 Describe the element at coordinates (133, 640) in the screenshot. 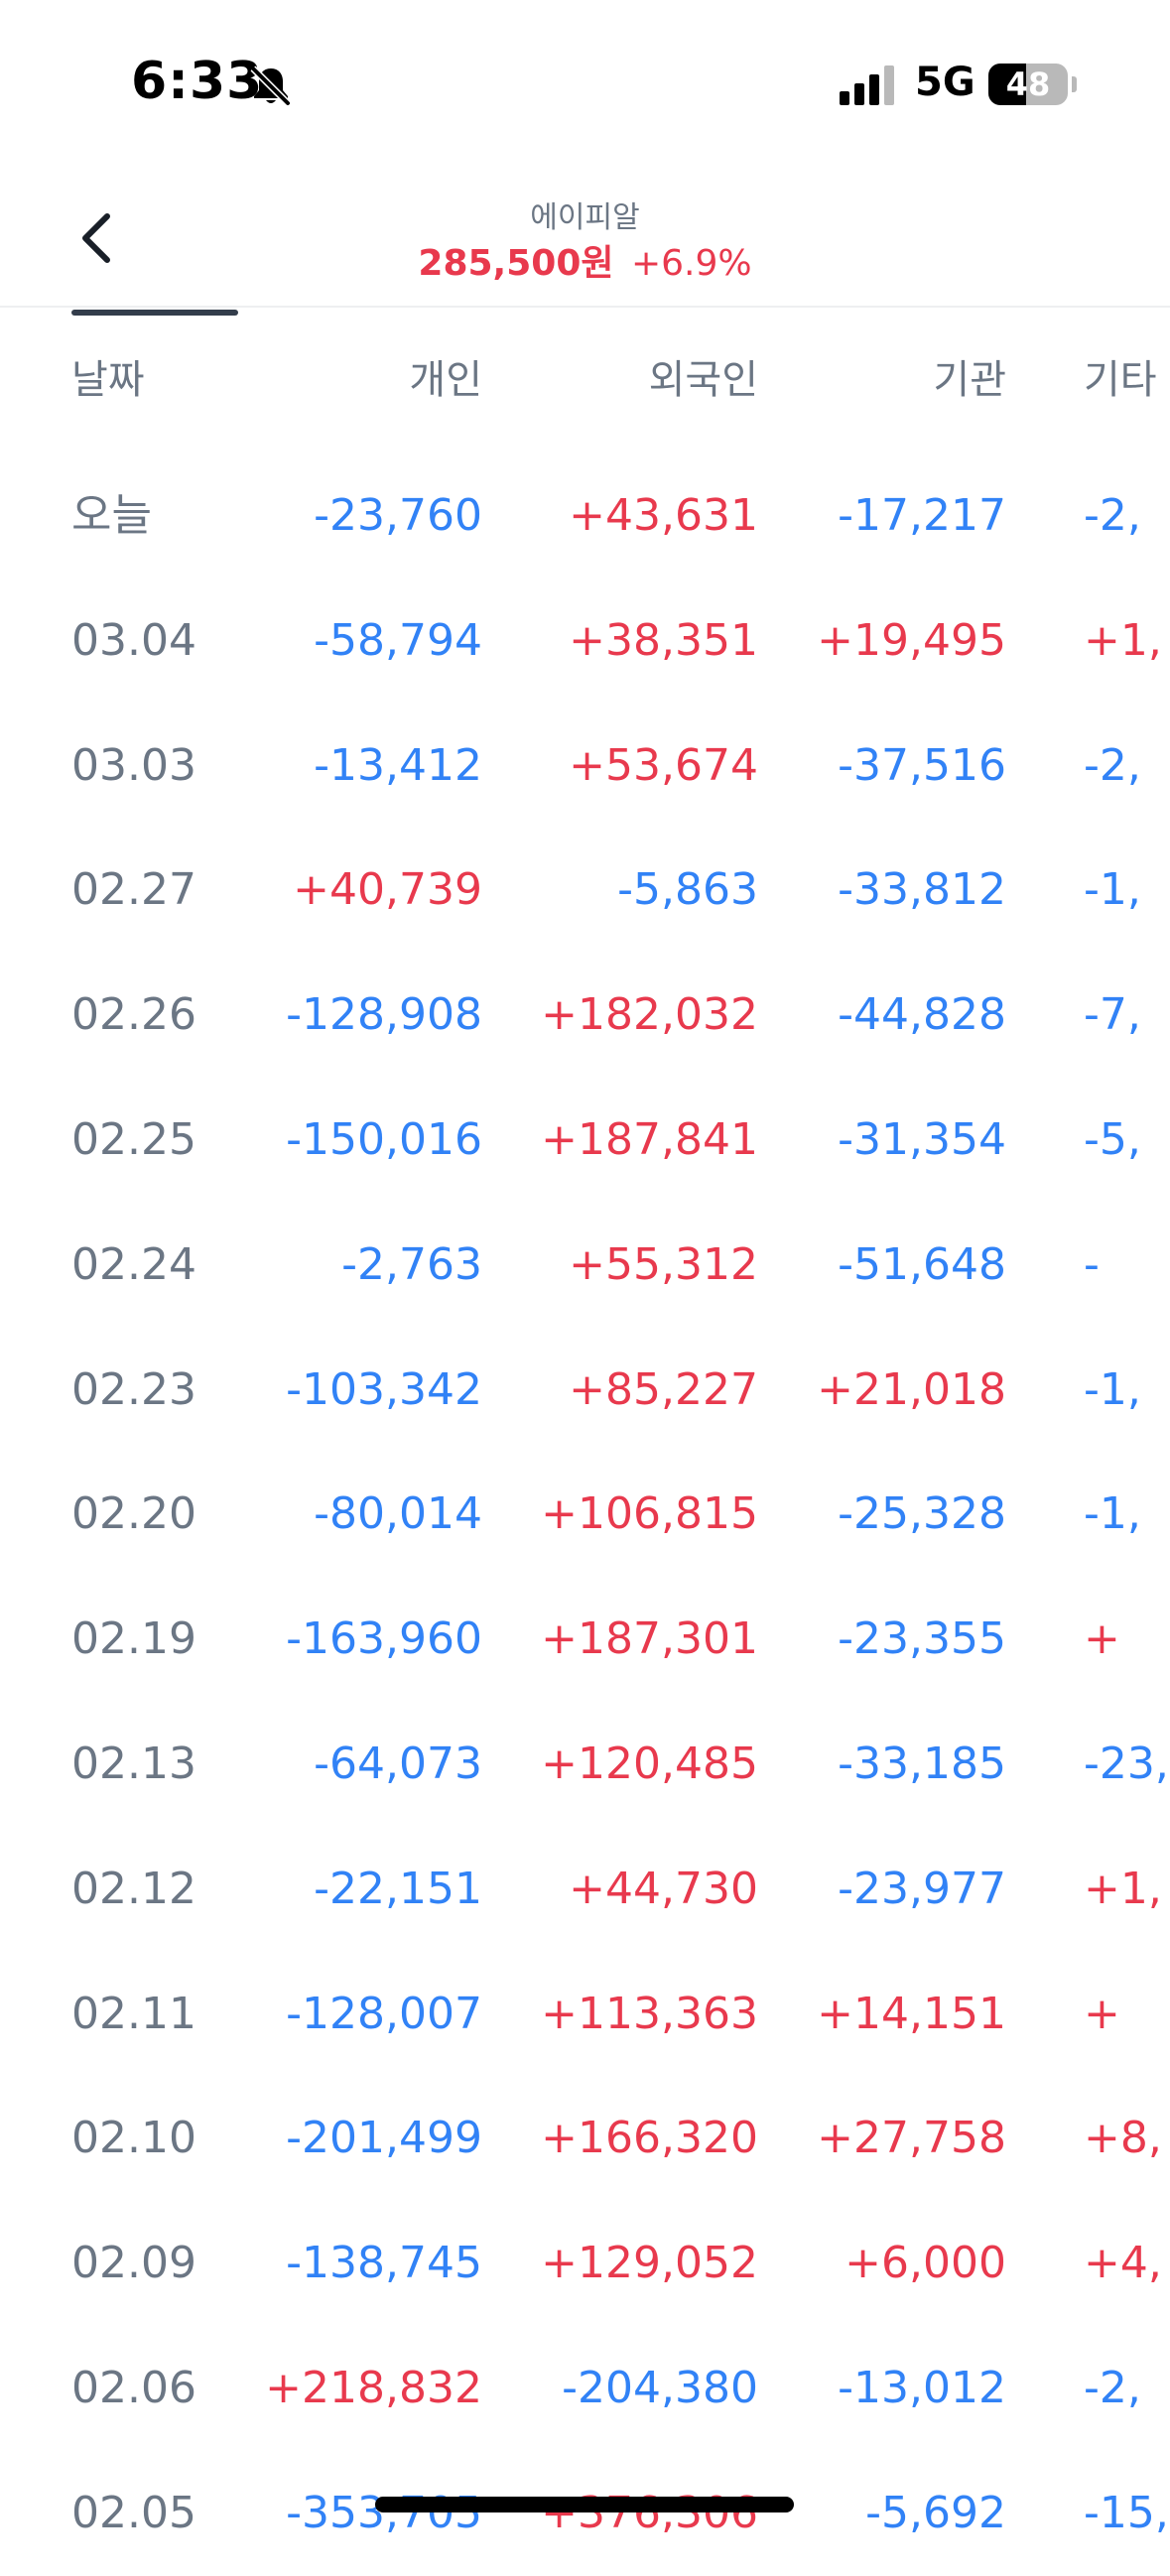

I see `cell-date: 03.04` at that location.